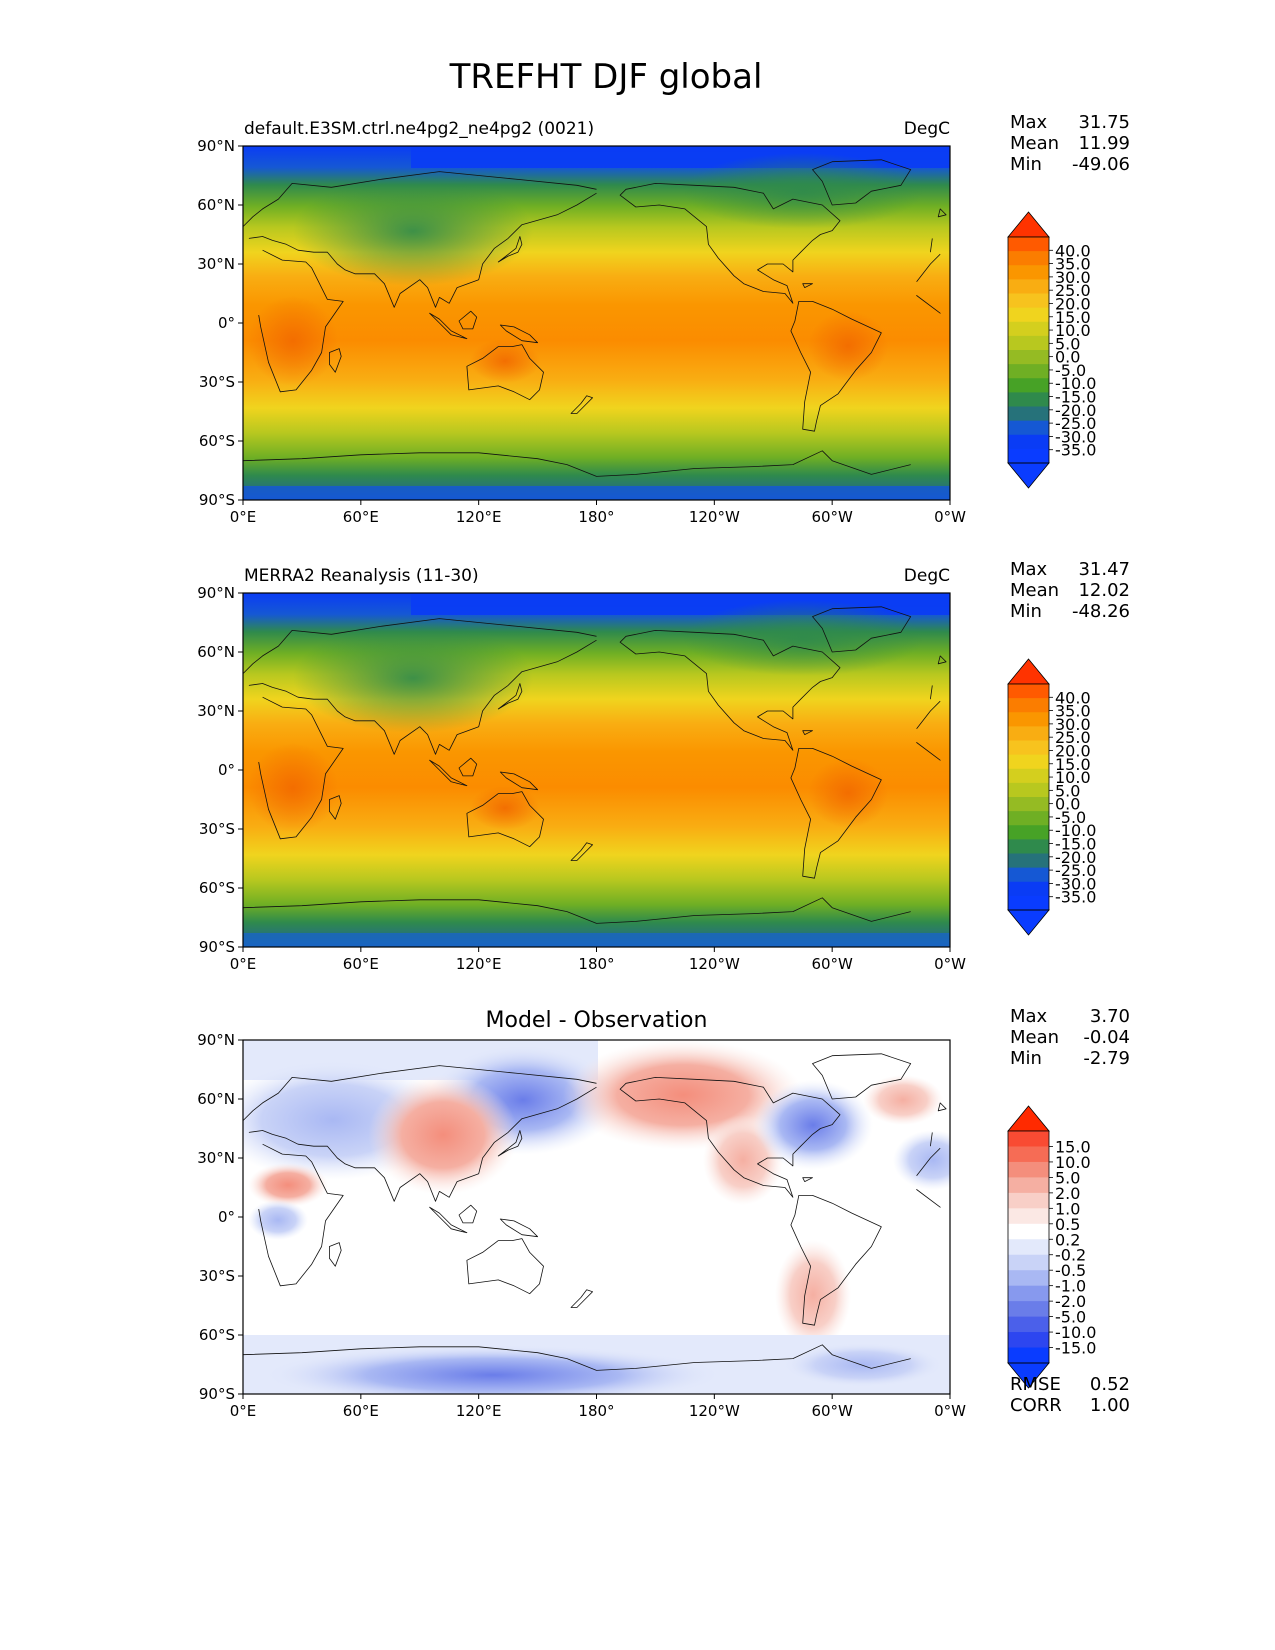 The image size is (1275, 1650). What do you see at coordinates (950, 1411) in the screenshot?
I see `lon-tick-label: 0°W` at bounding box center [950, 1411].